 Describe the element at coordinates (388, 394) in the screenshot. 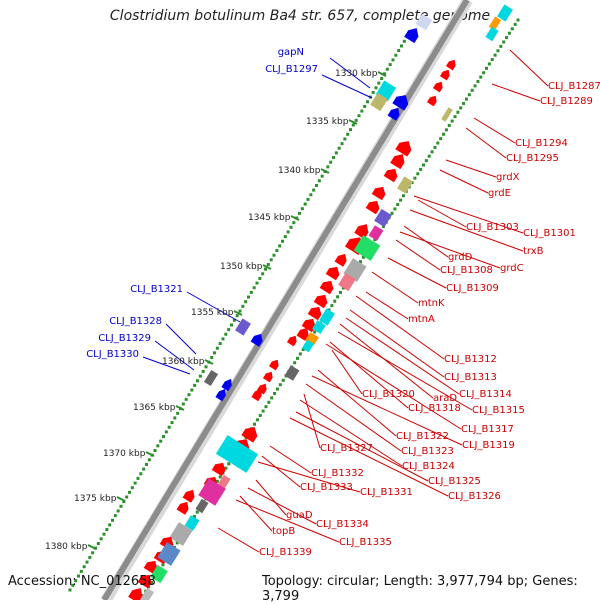

I see `gene-label: CLJ_B1320` at that location.